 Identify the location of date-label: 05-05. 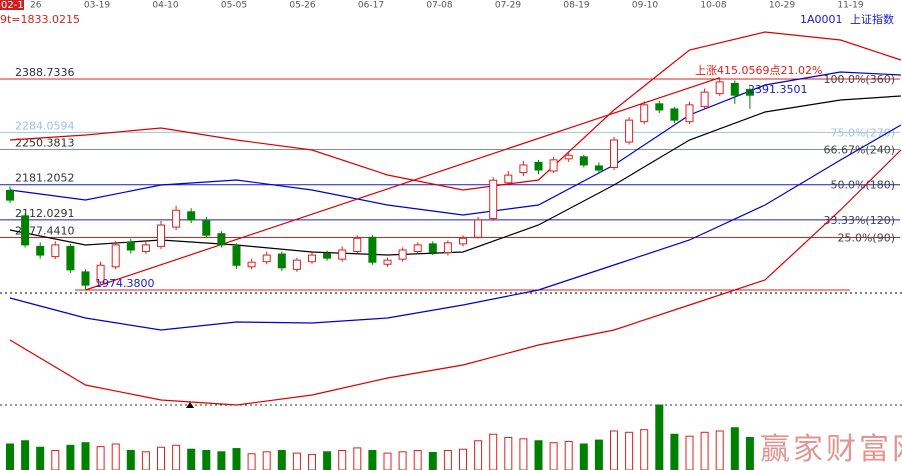
(234, 6).